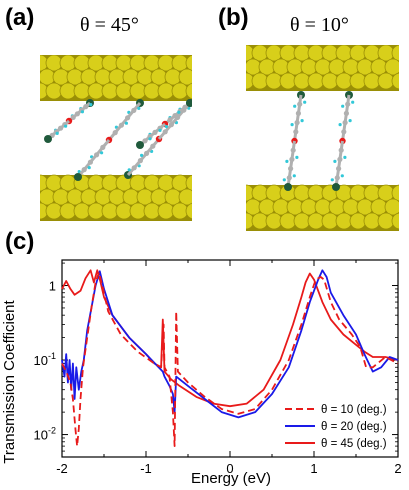 The width and height of the screenshot is (409, 490). I want to click on x-tick-label: -1, so click(146, 468).